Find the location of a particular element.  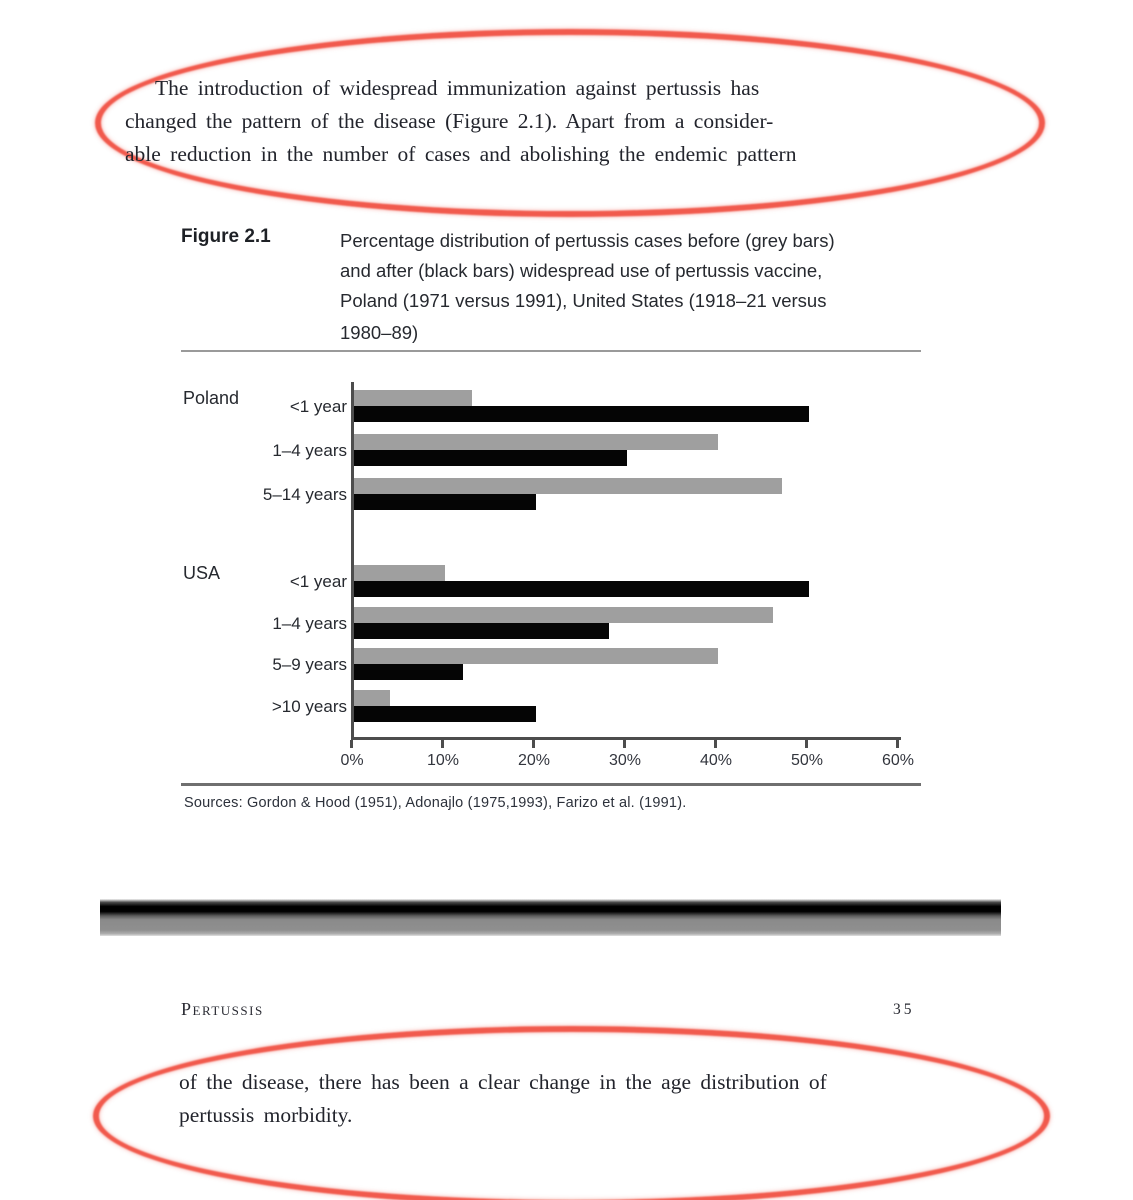

figure-caption-line4: 1980–89) is located at coordinates (379, 332).